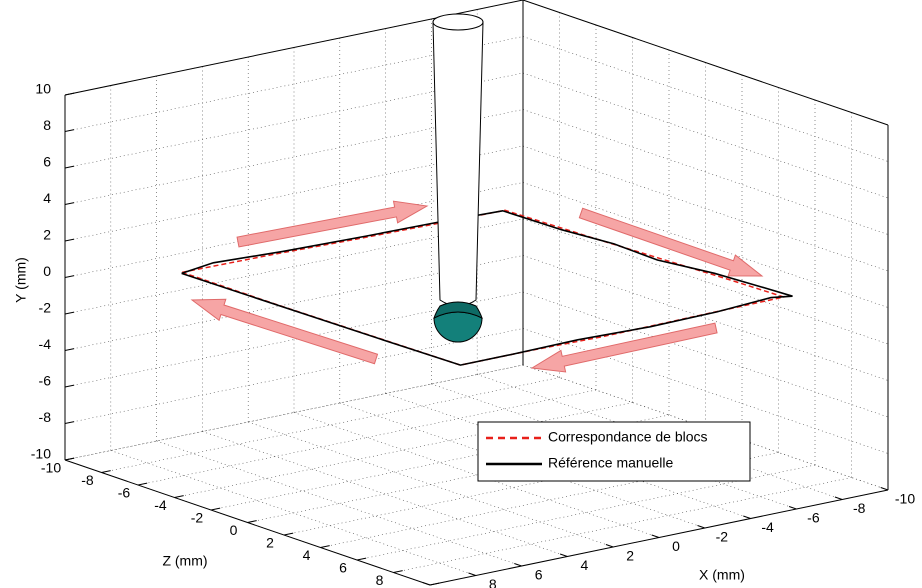  I want to click on x-axis-title: X (mm), so click(722, 575).